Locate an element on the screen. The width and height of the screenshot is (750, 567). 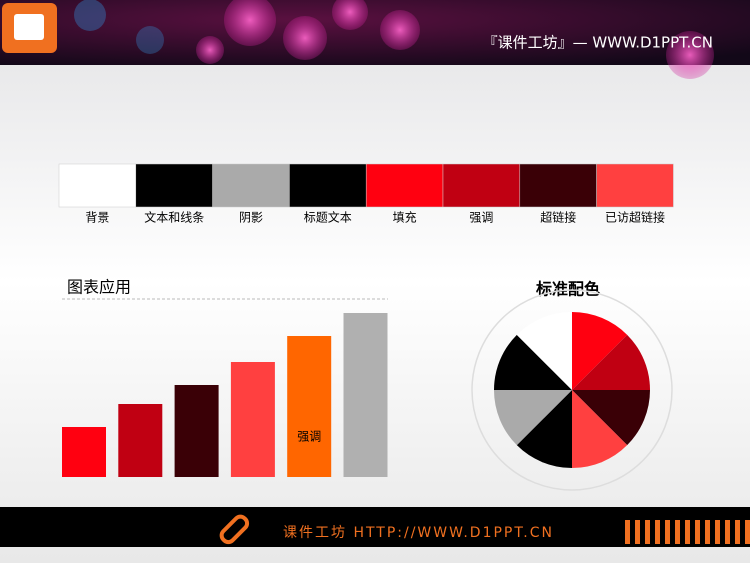
pie-chart-title: 标准配色 is located at coordinates (567, 289).